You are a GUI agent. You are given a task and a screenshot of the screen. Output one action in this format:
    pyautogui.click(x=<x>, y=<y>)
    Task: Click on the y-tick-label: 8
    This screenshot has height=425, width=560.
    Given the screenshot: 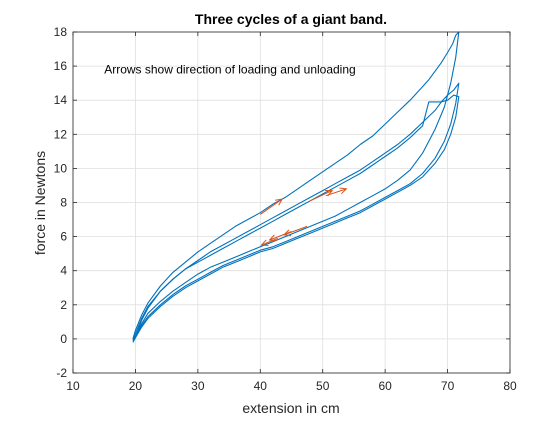 What is the action you would take?
    pyautogui.click(x=63, y=203)
    